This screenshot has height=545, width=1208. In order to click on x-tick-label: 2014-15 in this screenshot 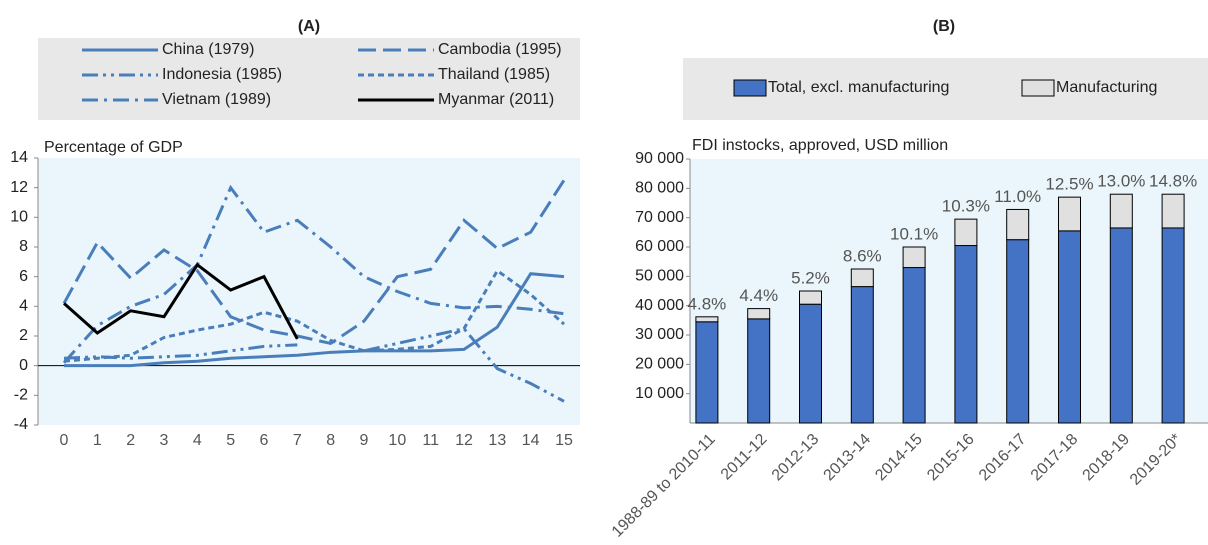, I will do `click(899, 458)`.